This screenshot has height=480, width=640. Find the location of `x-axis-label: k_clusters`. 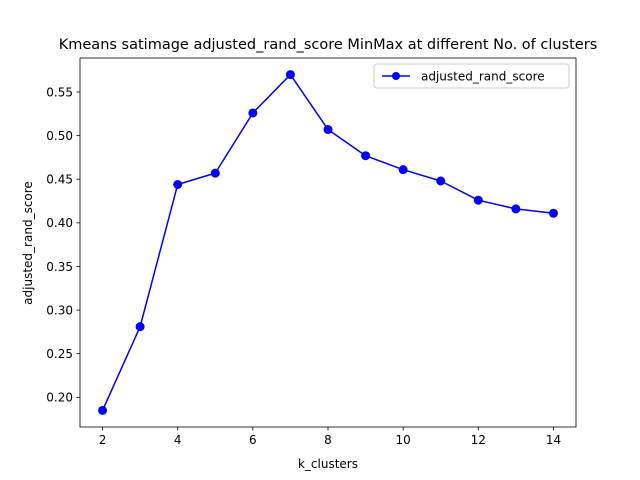

x-axis-label: k_clusters is located at coordinates (328, 464).